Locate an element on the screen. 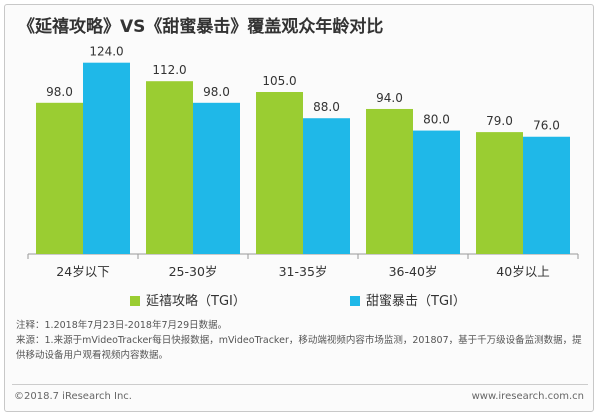 The height and width of the screenshot is (418, 600). website-text: www.iresearch.com.cn is located at coordinates (527, 396).